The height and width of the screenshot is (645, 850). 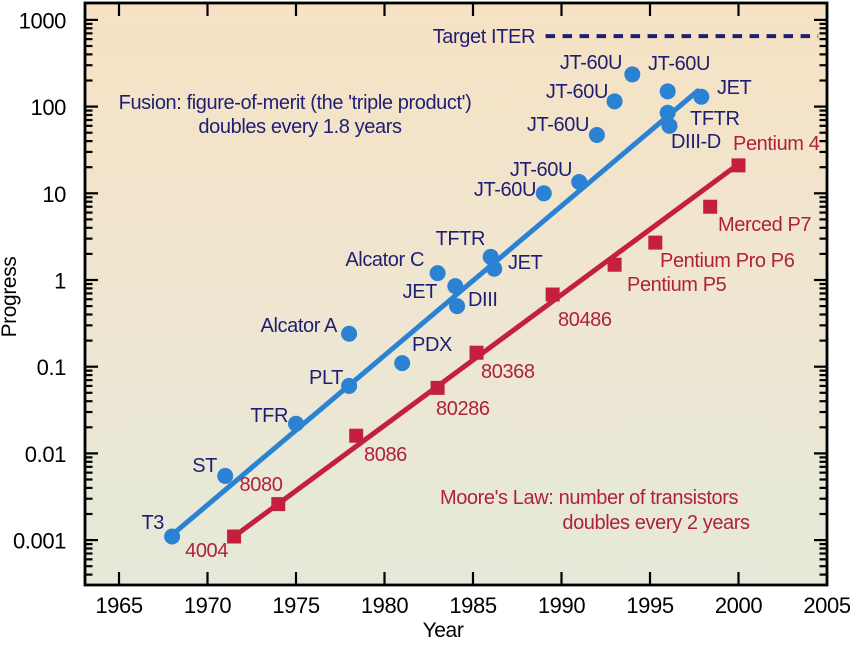 What do you see at coordinates (589, 498) in the screenshot?
I see `moores-law-caption-line1: Moore's Law: number of transistors` at bounding box center [589, 498].